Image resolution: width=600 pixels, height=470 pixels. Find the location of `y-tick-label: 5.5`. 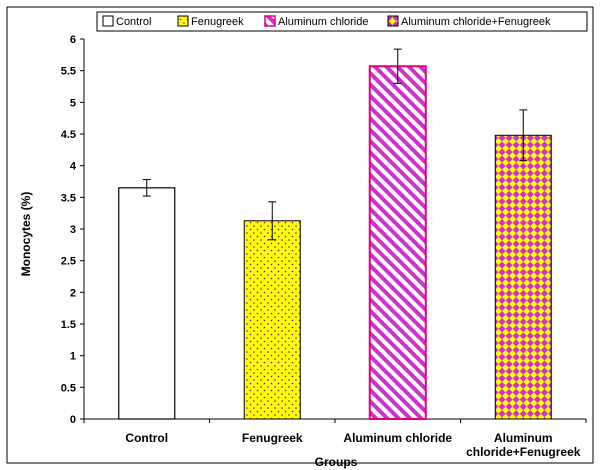

y-tick-label: 5.5 is located at coordinates (68, 72).